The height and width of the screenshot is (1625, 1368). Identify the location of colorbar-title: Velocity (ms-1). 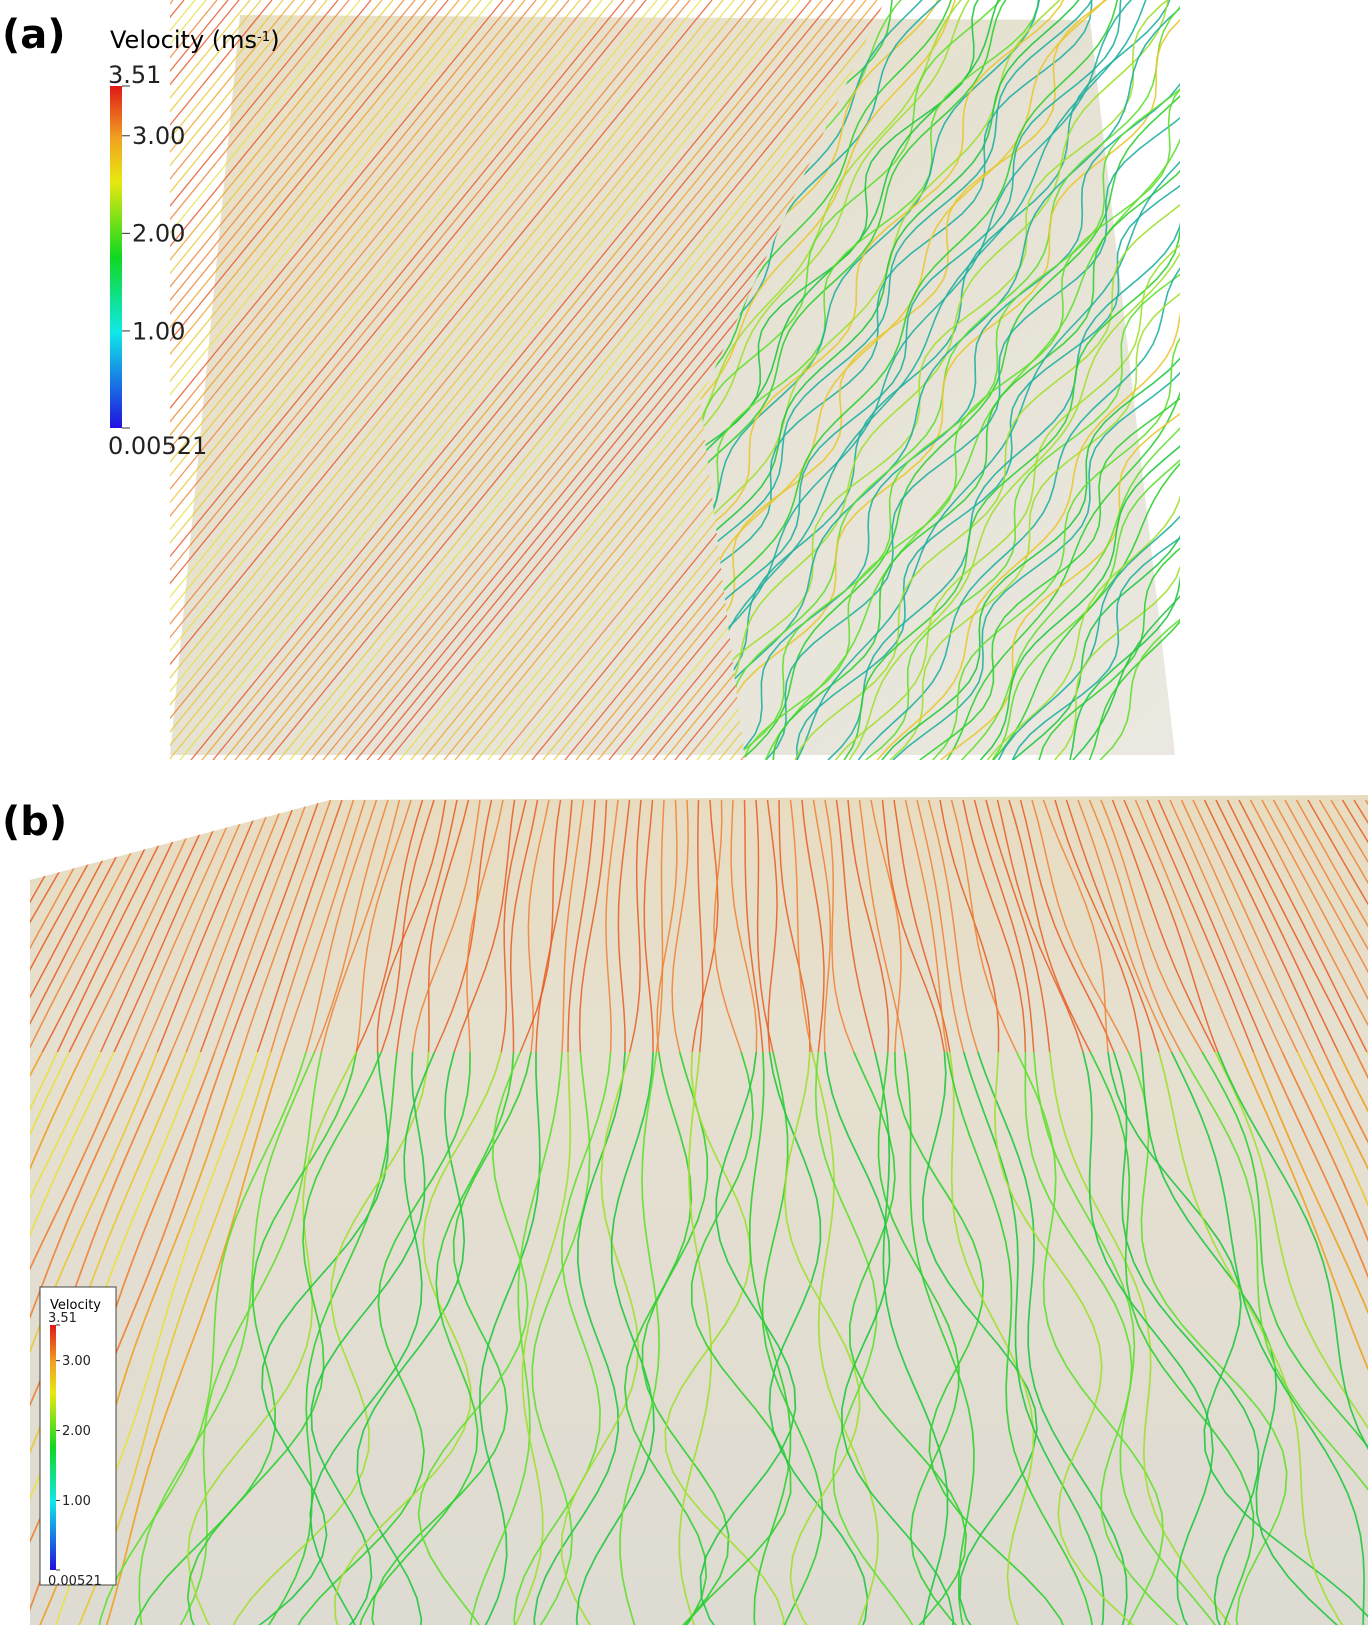
(195, 40).